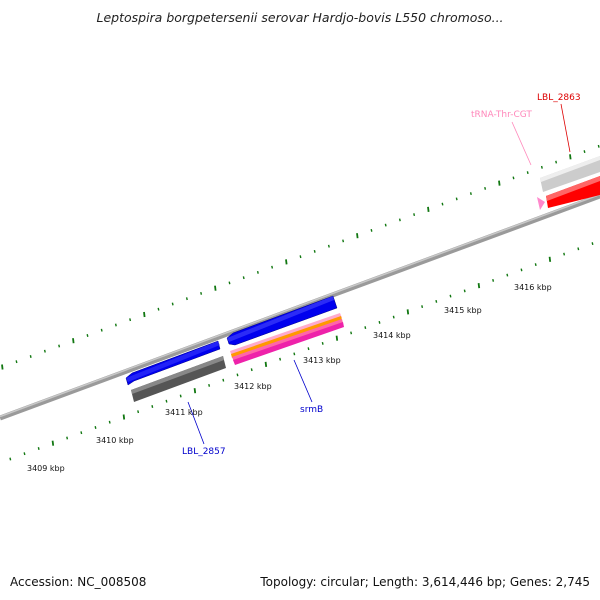  Describe the element at coordinates (253, 386) in the screenshot. I see `tick-label-3412: 3412 kbp` at that location.